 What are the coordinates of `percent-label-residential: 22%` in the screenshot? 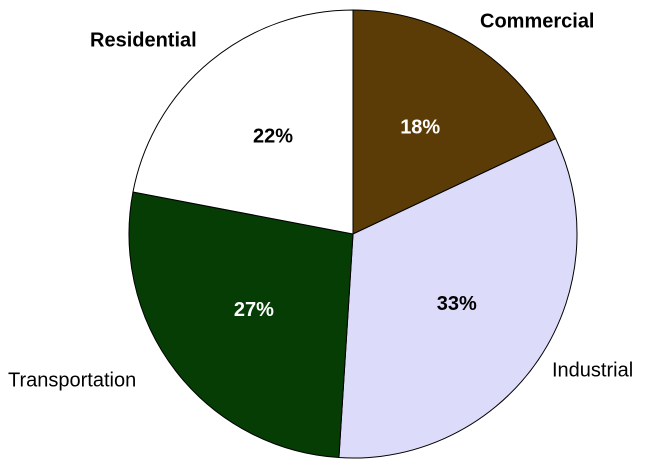 It's located at (273, 137).